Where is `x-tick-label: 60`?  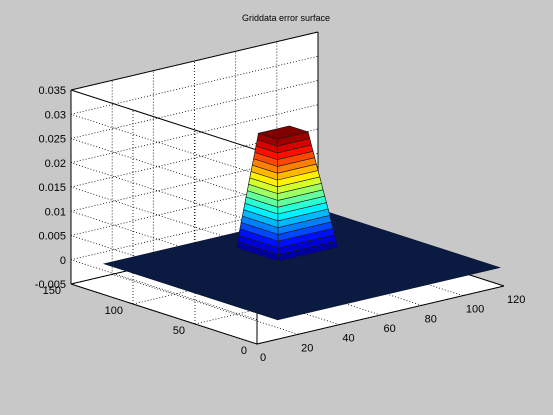
x-tick-label: 60 is located at coordinates (390, 329).